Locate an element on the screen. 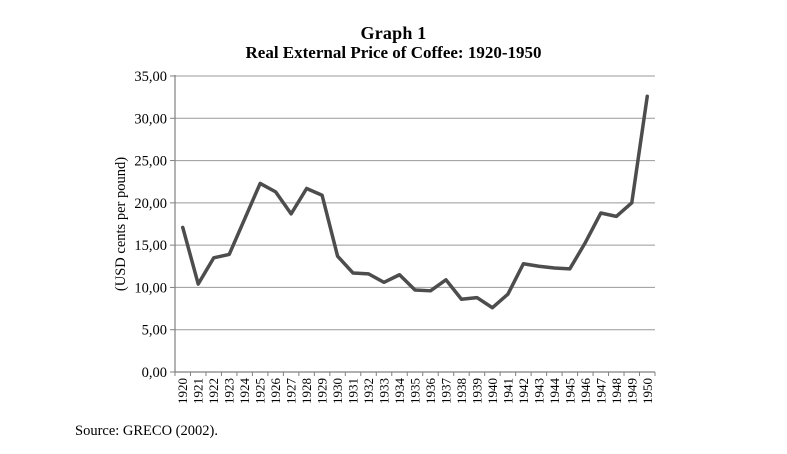 The image size is (787, 454). svg-text: 1927 is located at coordinates (291, 391).